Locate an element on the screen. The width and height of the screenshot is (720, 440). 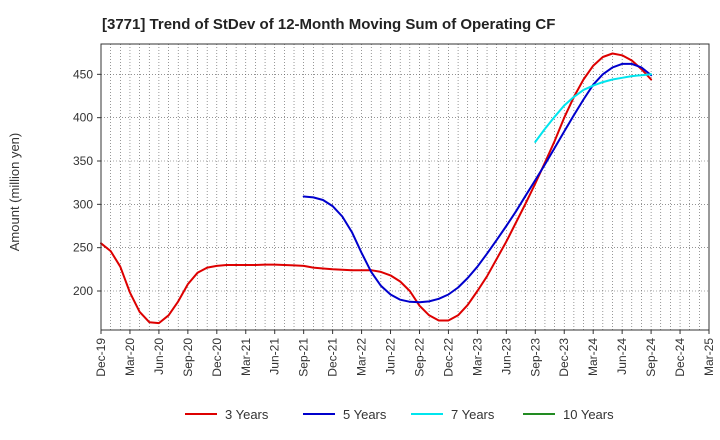
x-tick-label: Dec-21 is located at coordinates (333, 357).